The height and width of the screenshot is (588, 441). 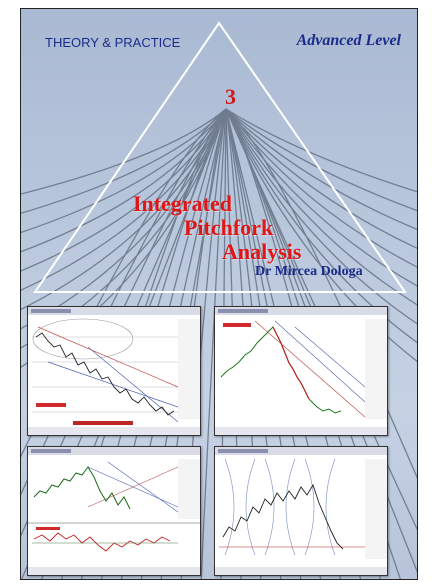 I want to click on title-line-3: Analysis, so click(x=262, y=251).